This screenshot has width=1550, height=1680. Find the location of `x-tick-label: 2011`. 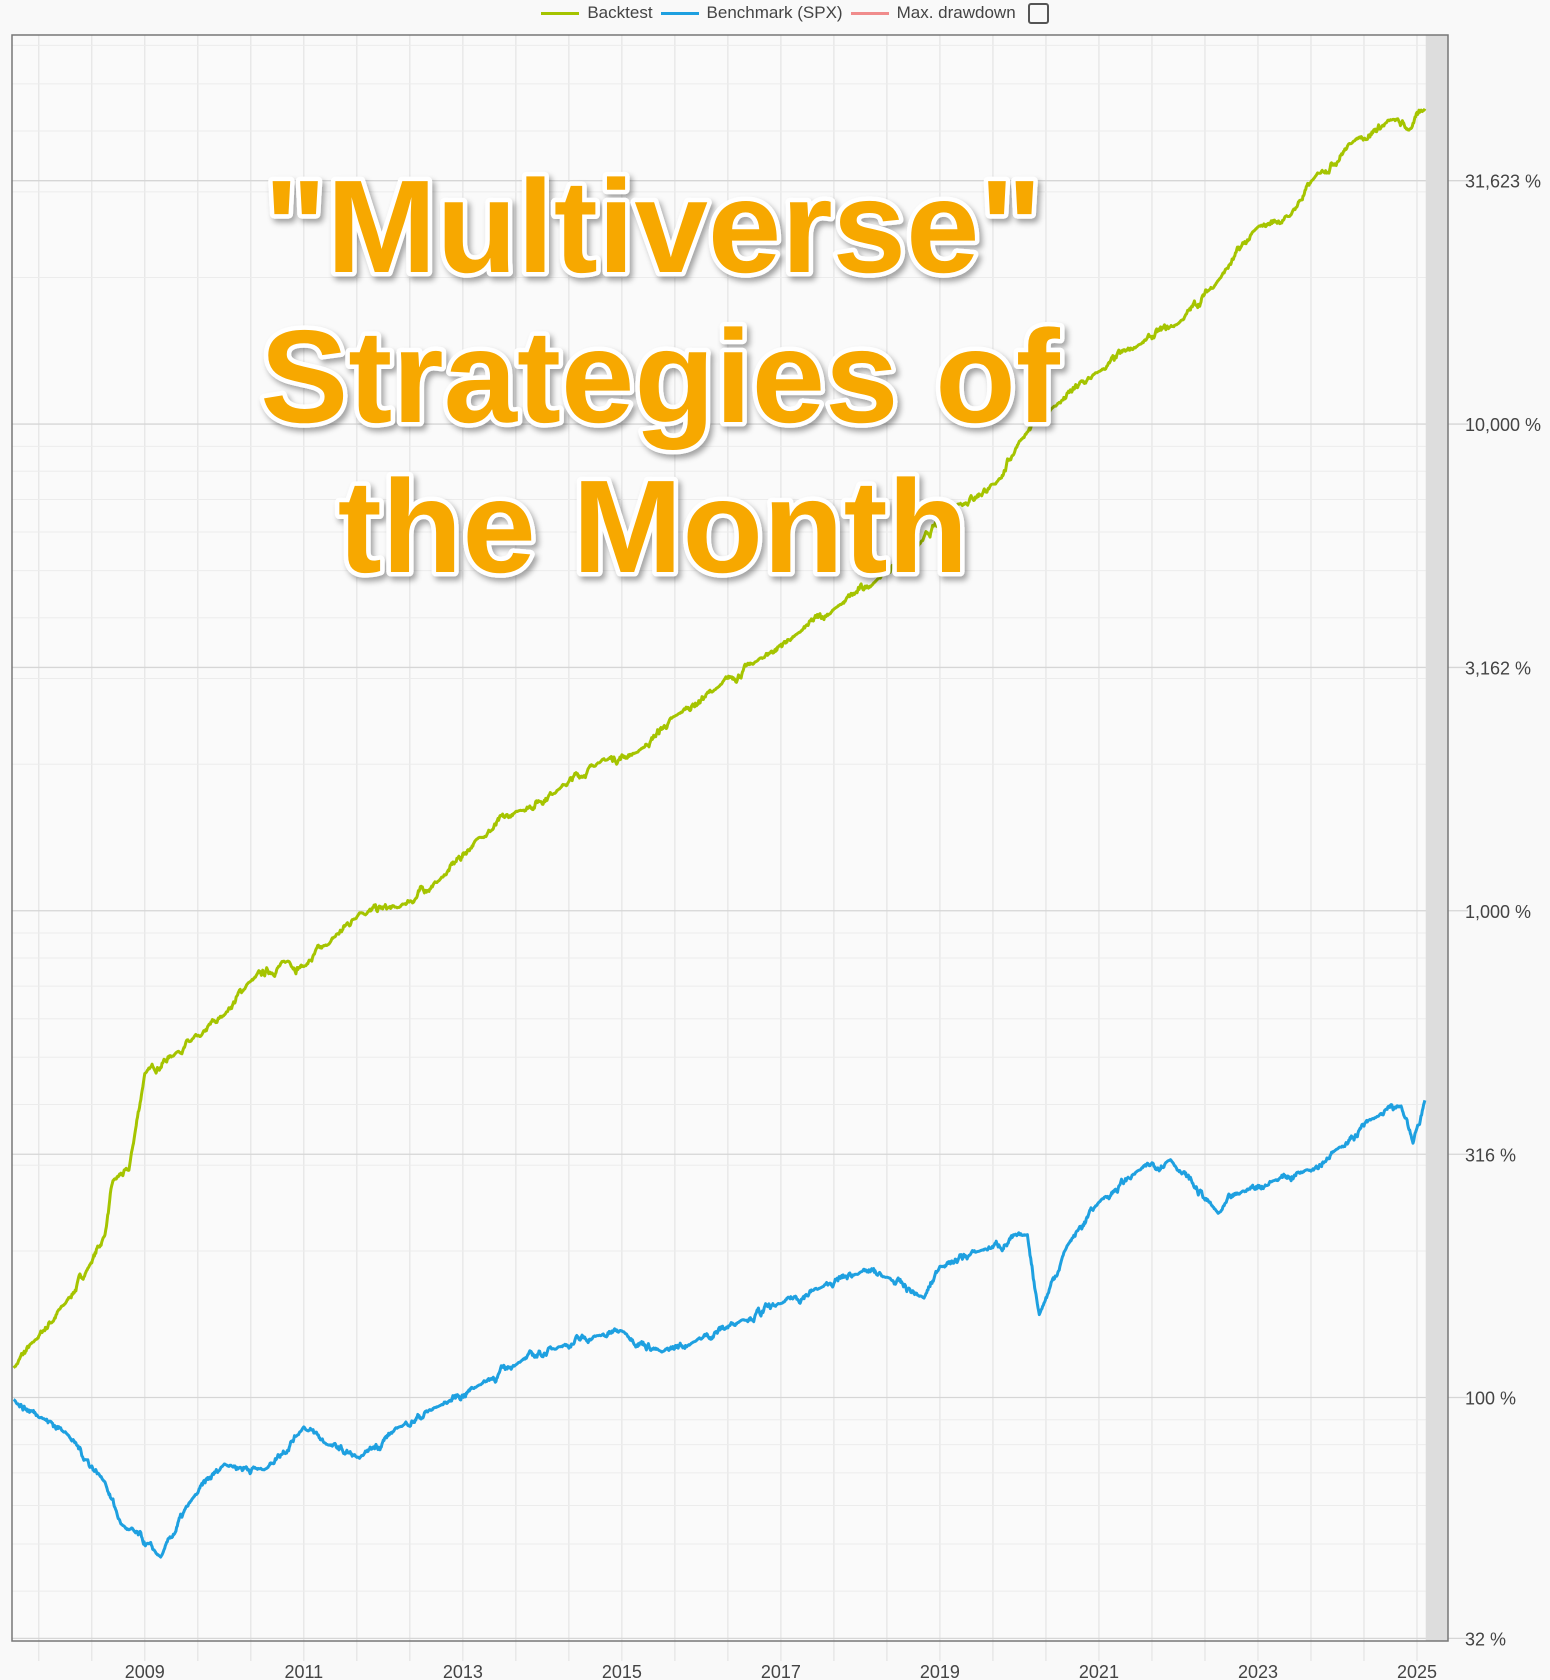

x-tick-label: 2011 is located at coordinates (303, 1671).